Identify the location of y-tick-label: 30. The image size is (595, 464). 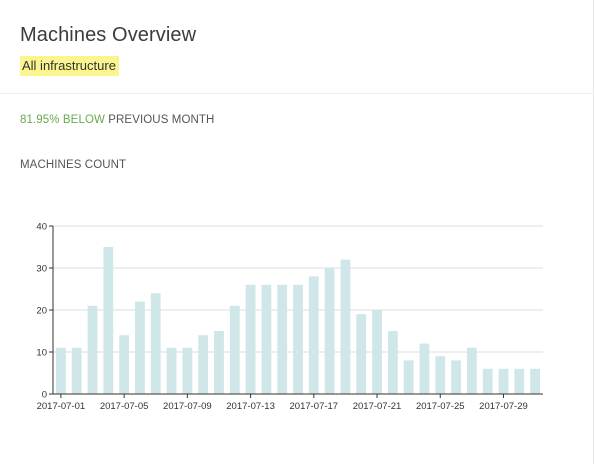
(41, 269).